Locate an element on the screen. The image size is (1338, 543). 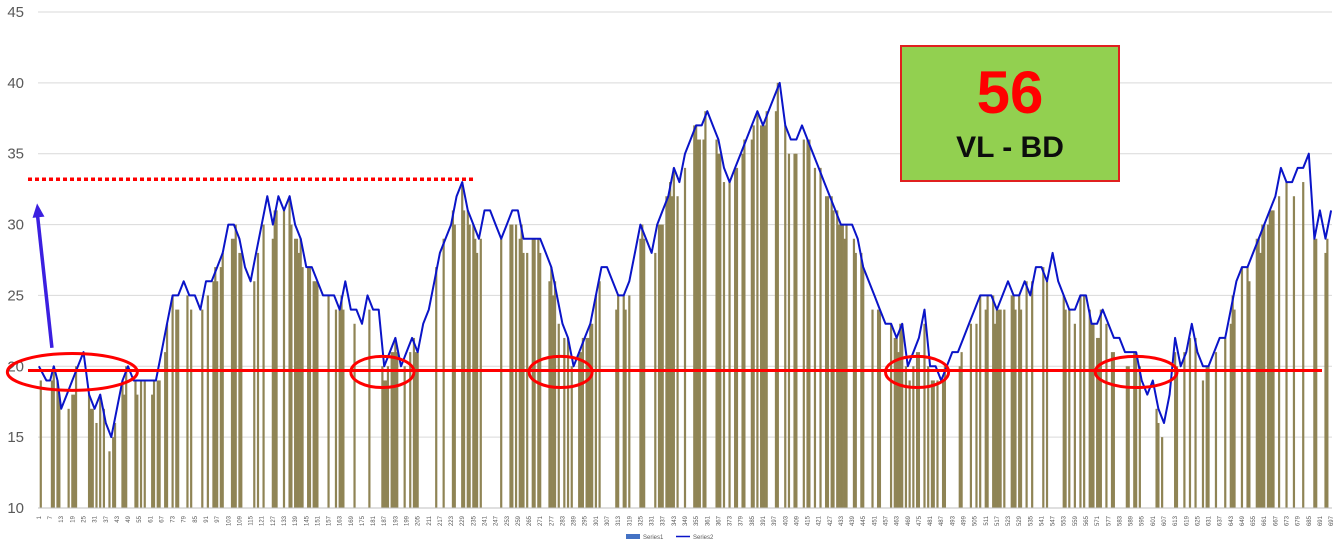
x-tick-label: 565 is located at coordinates (1087, 520).